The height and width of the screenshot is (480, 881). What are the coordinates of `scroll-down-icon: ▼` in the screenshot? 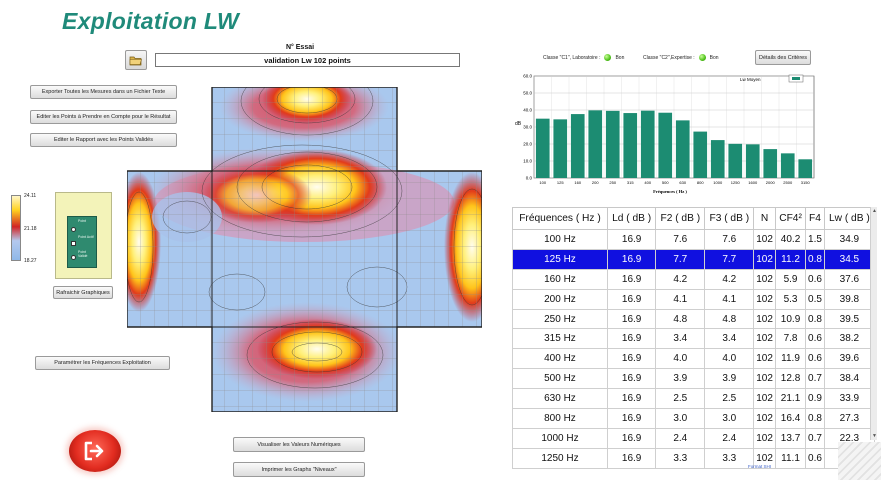 It's located at (874, 436).